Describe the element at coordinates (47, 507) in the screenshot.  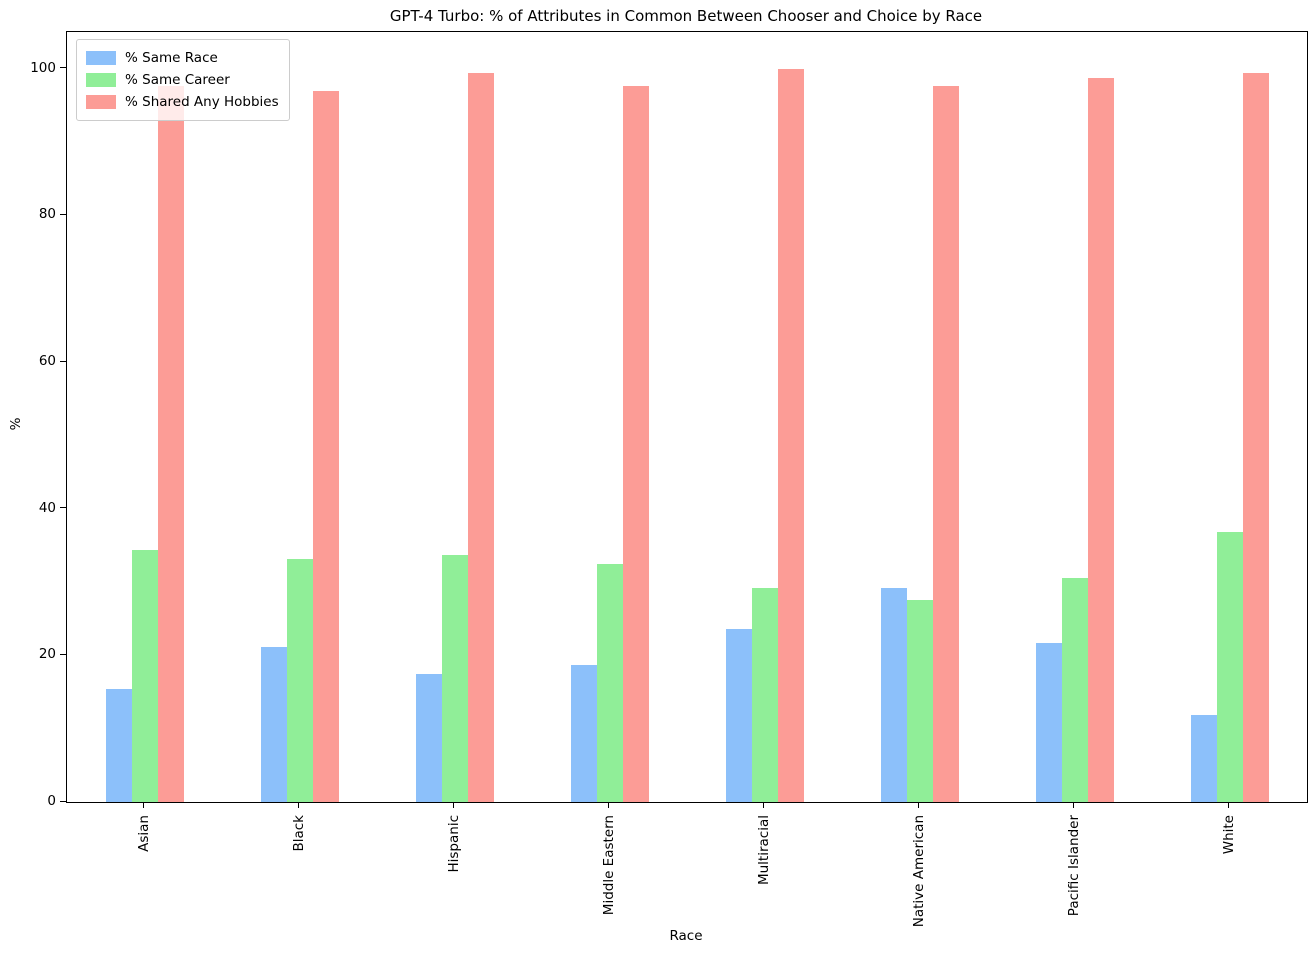
I see `y-tick-label: 40` at that location.